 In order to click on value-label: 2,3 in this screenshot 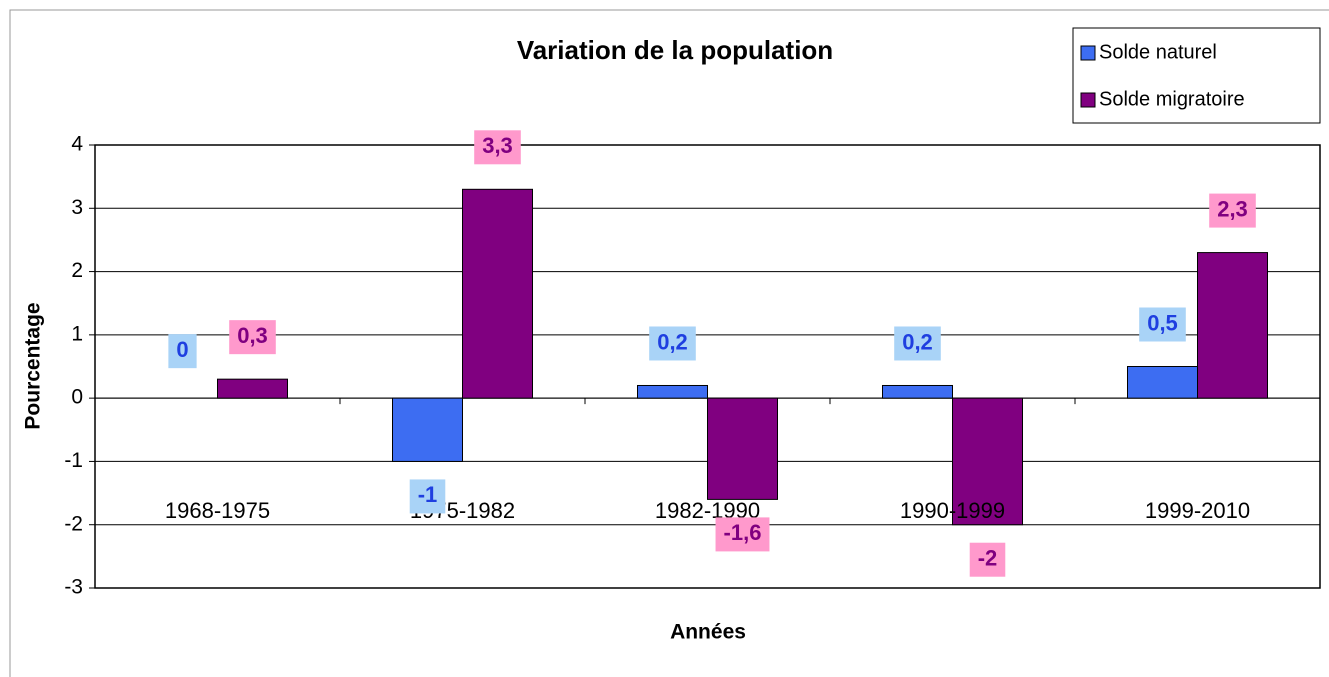, I will do `click(1232, 210)`.